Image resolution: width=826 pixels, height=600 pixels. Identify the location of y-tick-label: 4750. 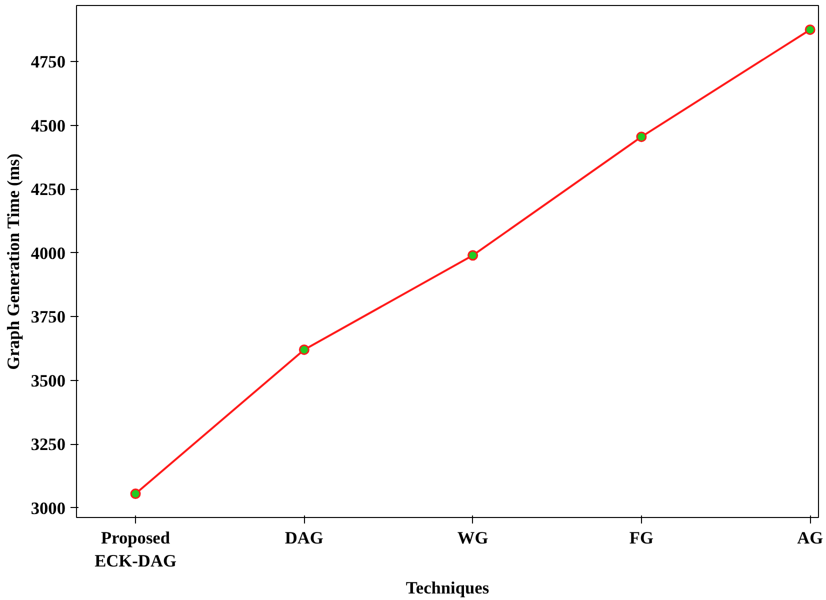
(48, 62).